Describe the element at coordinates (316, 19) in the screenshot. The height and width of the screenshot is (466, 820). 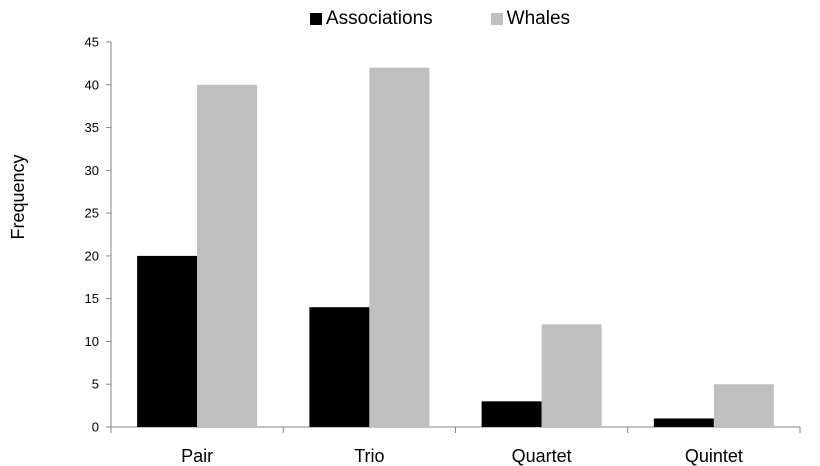
I see `legend-swatch-associations` at that location.